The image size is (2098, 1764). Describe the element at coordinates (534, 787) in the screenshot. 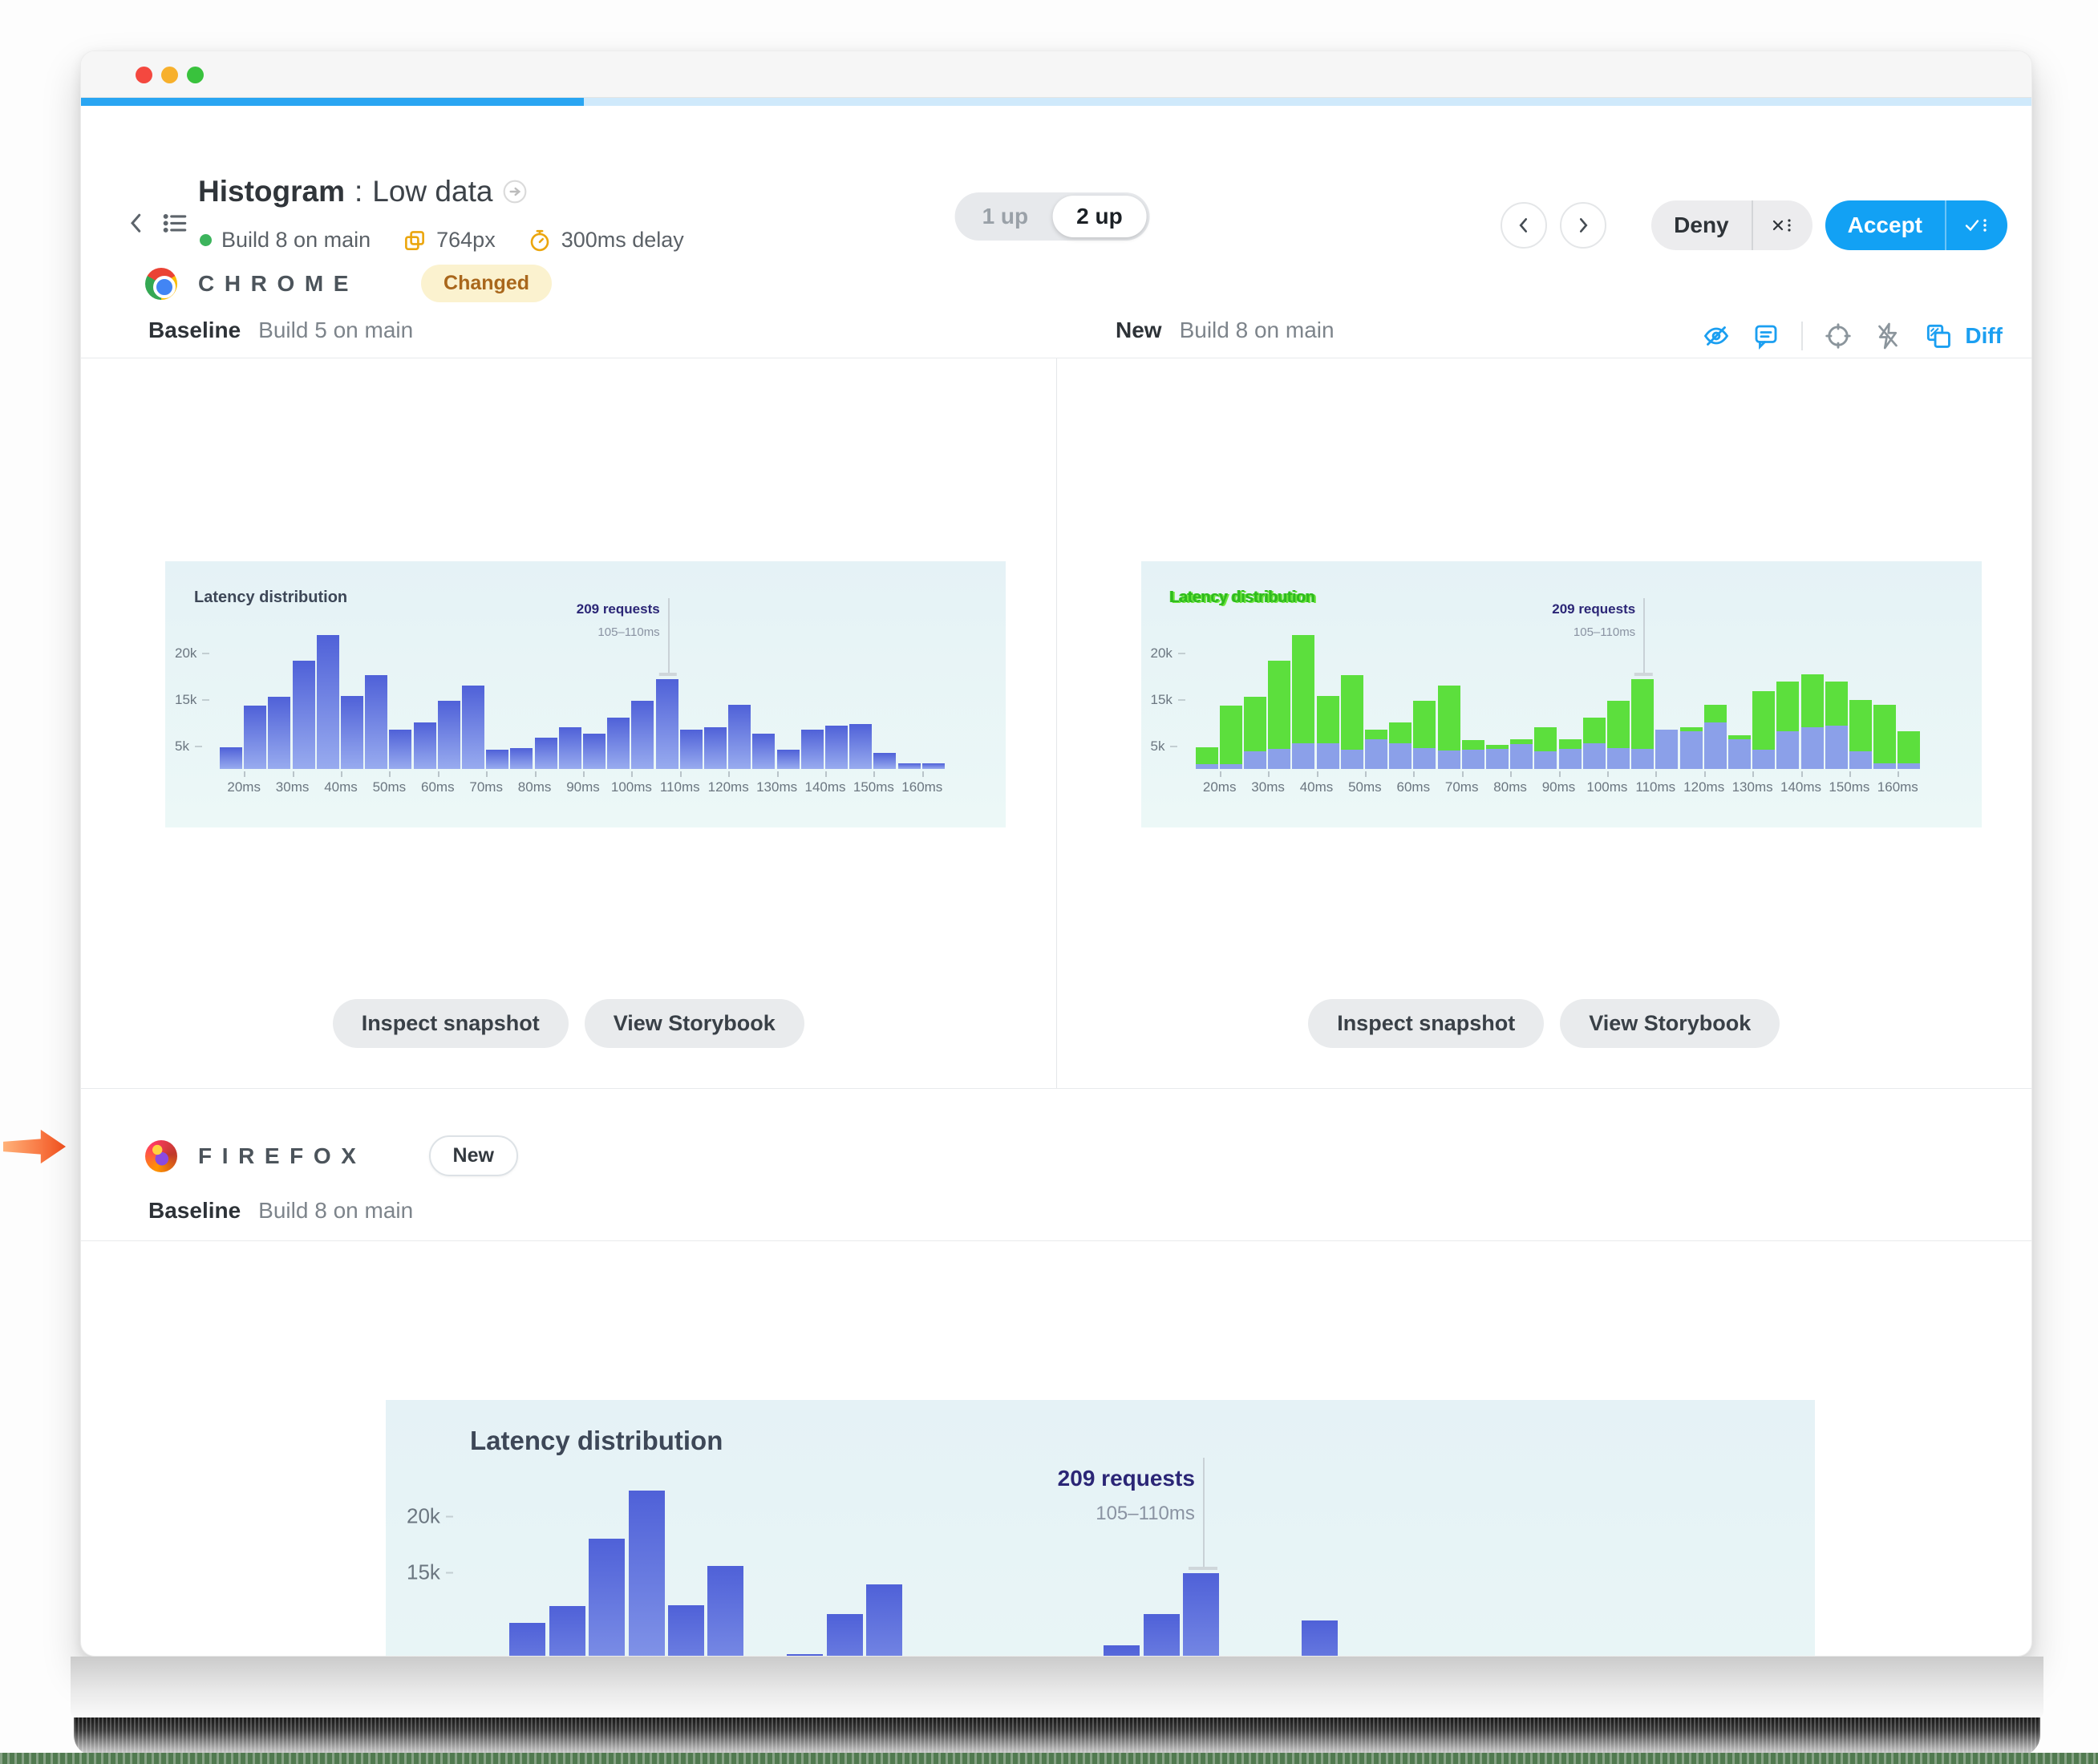

I see `x-axis-label: 80ms` at that location.